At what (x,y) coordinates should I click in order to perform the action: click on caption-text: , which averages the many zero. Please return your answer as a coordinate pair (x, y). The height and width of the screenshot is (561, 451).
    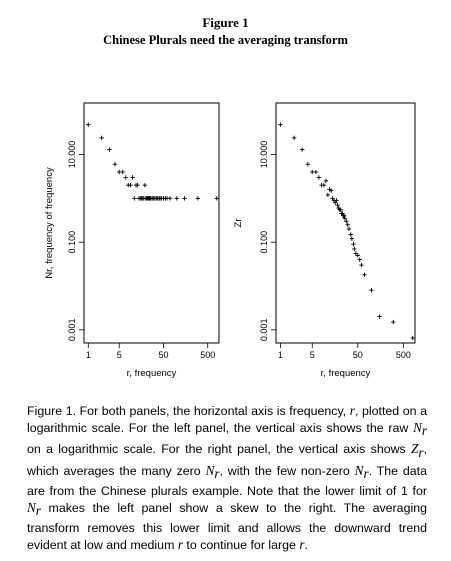
    Looking at the image, I should click on (227, 460).